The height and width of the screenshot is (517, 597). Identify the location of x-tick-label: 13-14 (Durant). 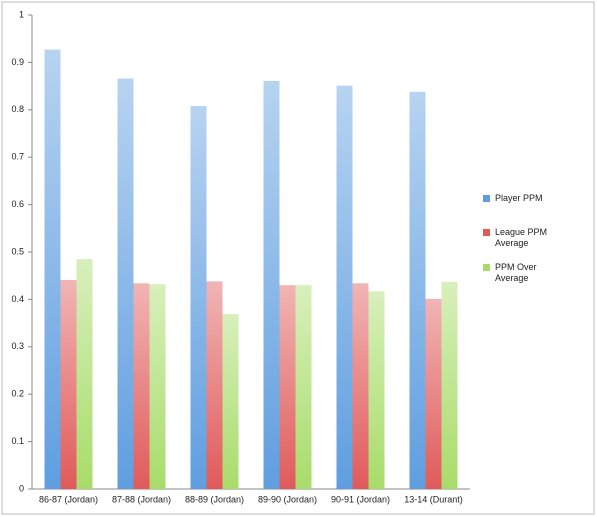
(433, 499).